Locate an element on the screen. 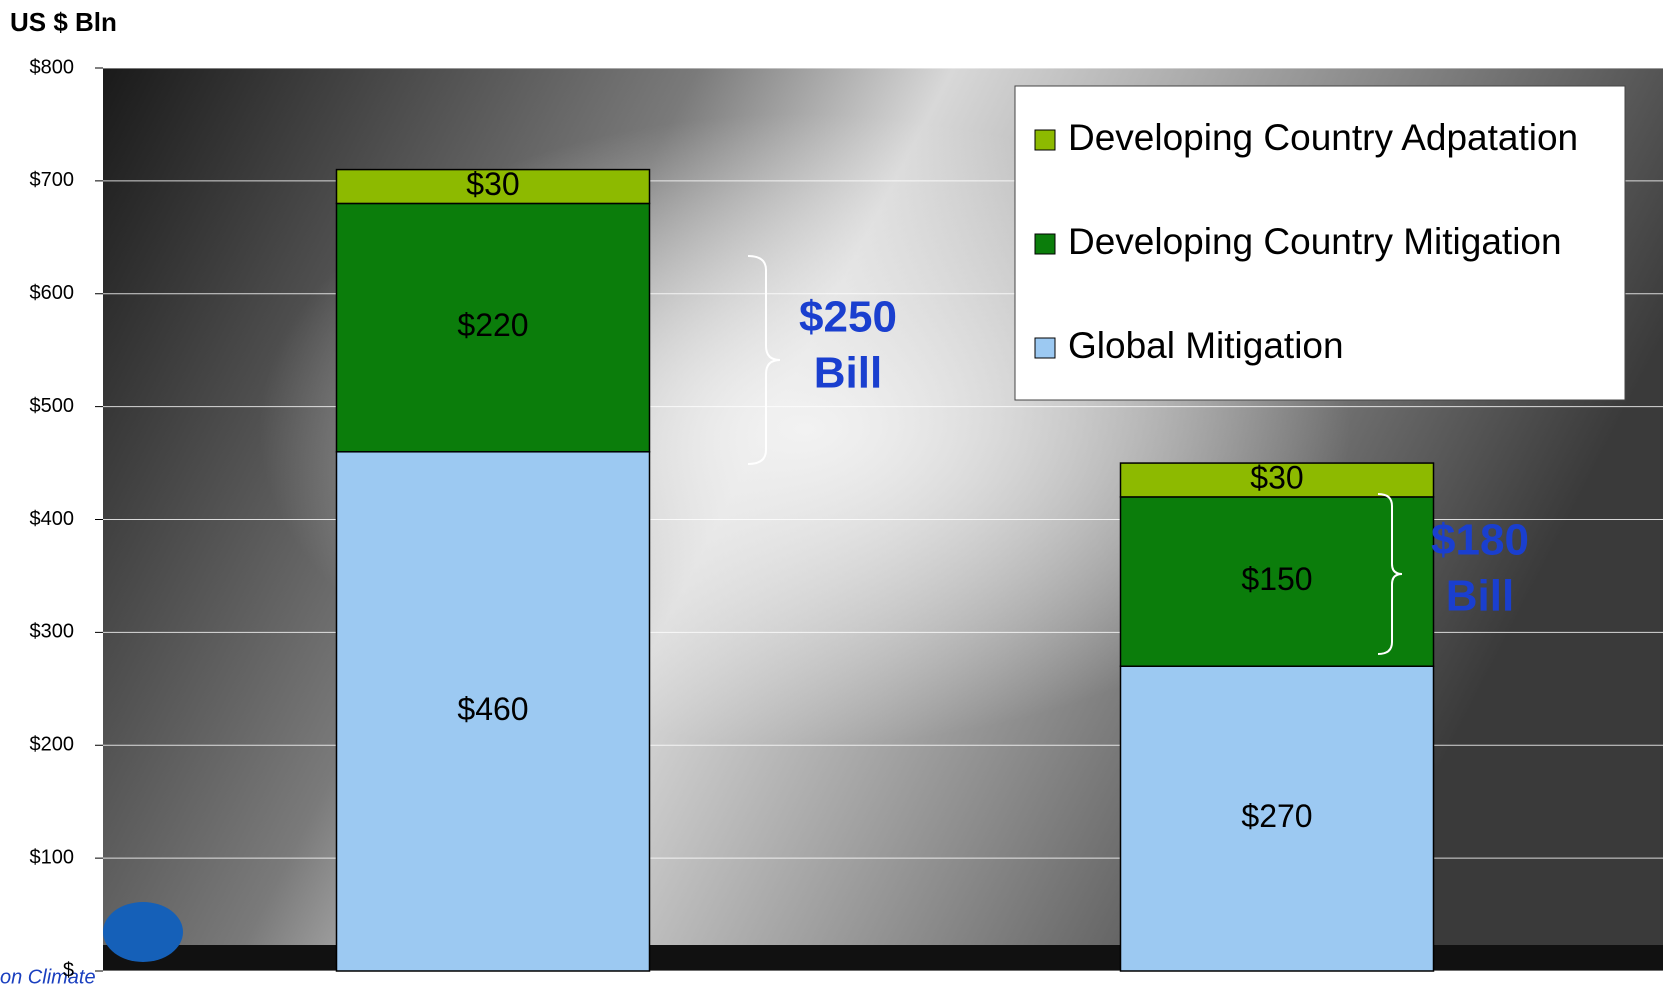  y-tick-label: $600 is located at coordinates (52, 293).